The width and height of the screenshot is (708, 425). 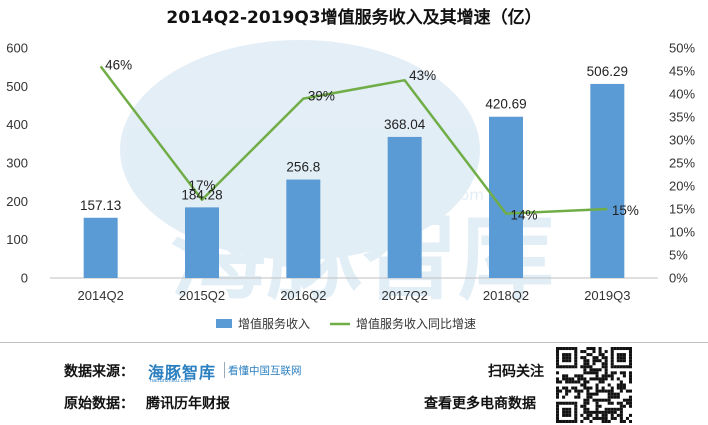 I want to click on x-tick-label: 2018Q2, so click(x=506, y=295).